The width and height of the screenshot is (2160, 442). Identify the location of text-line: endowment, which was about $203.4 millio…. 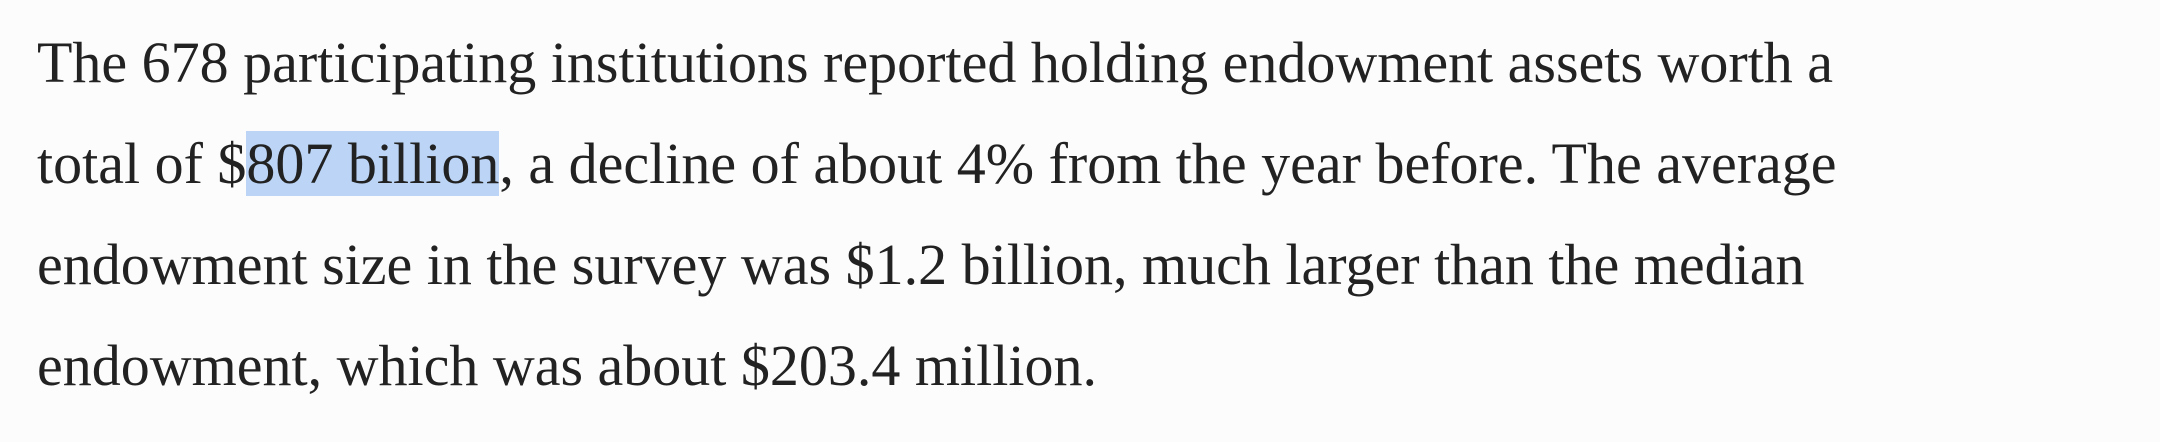
(567, 365).